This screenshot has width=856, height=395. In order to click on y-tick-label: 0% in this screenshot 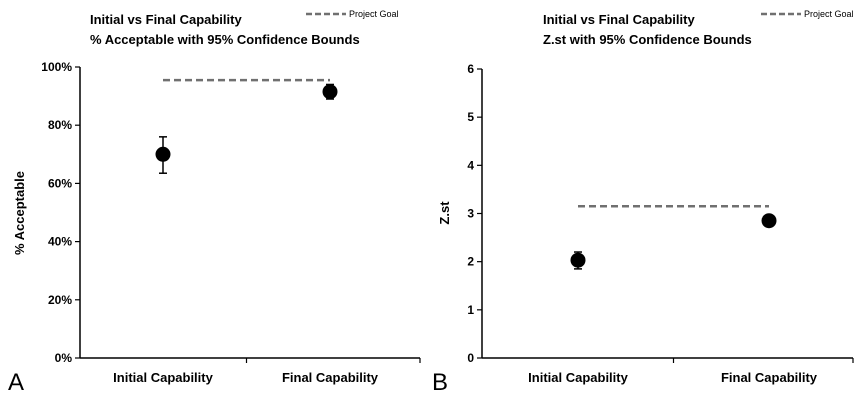, I will do `click(64, 358)`.